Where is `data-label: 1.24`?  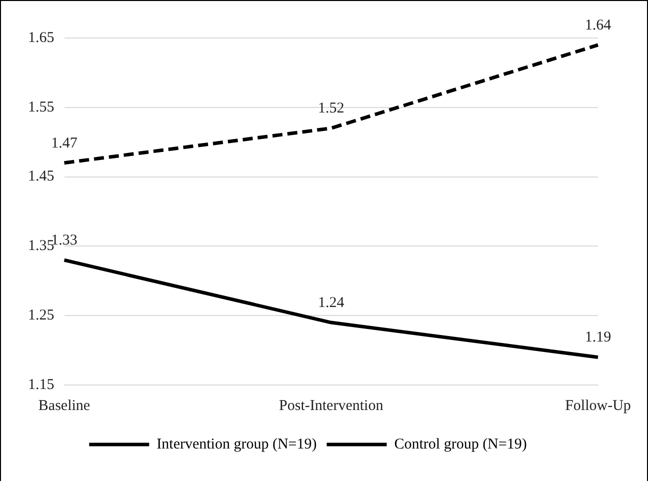
data-label: 1.24 is located at coordinates (331, 302).